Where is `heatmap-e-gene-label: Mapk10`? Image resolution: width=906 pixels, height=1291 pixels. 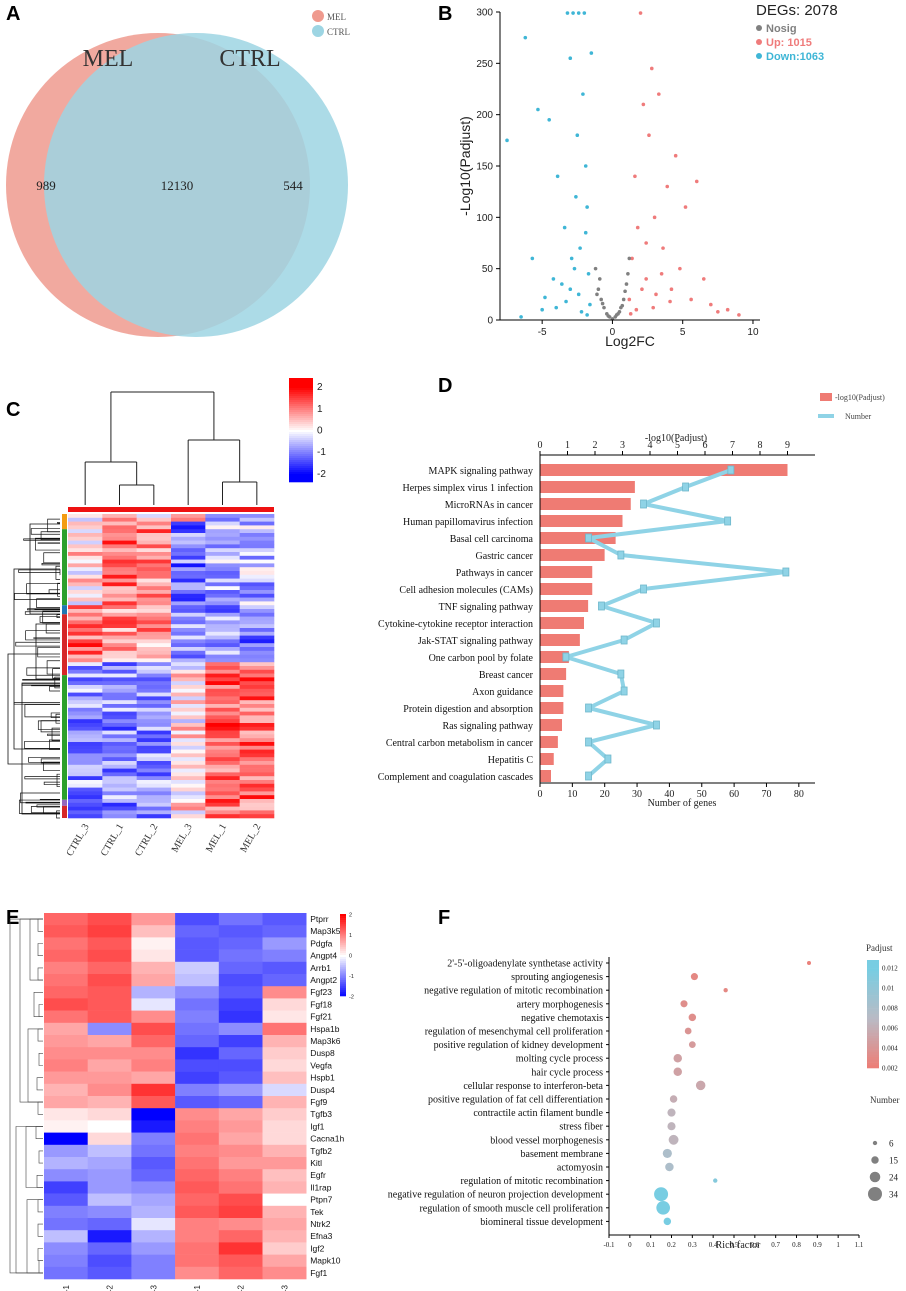 heatmap-e-gene-label: Mapk10 is located at coordinates (325, 1261).